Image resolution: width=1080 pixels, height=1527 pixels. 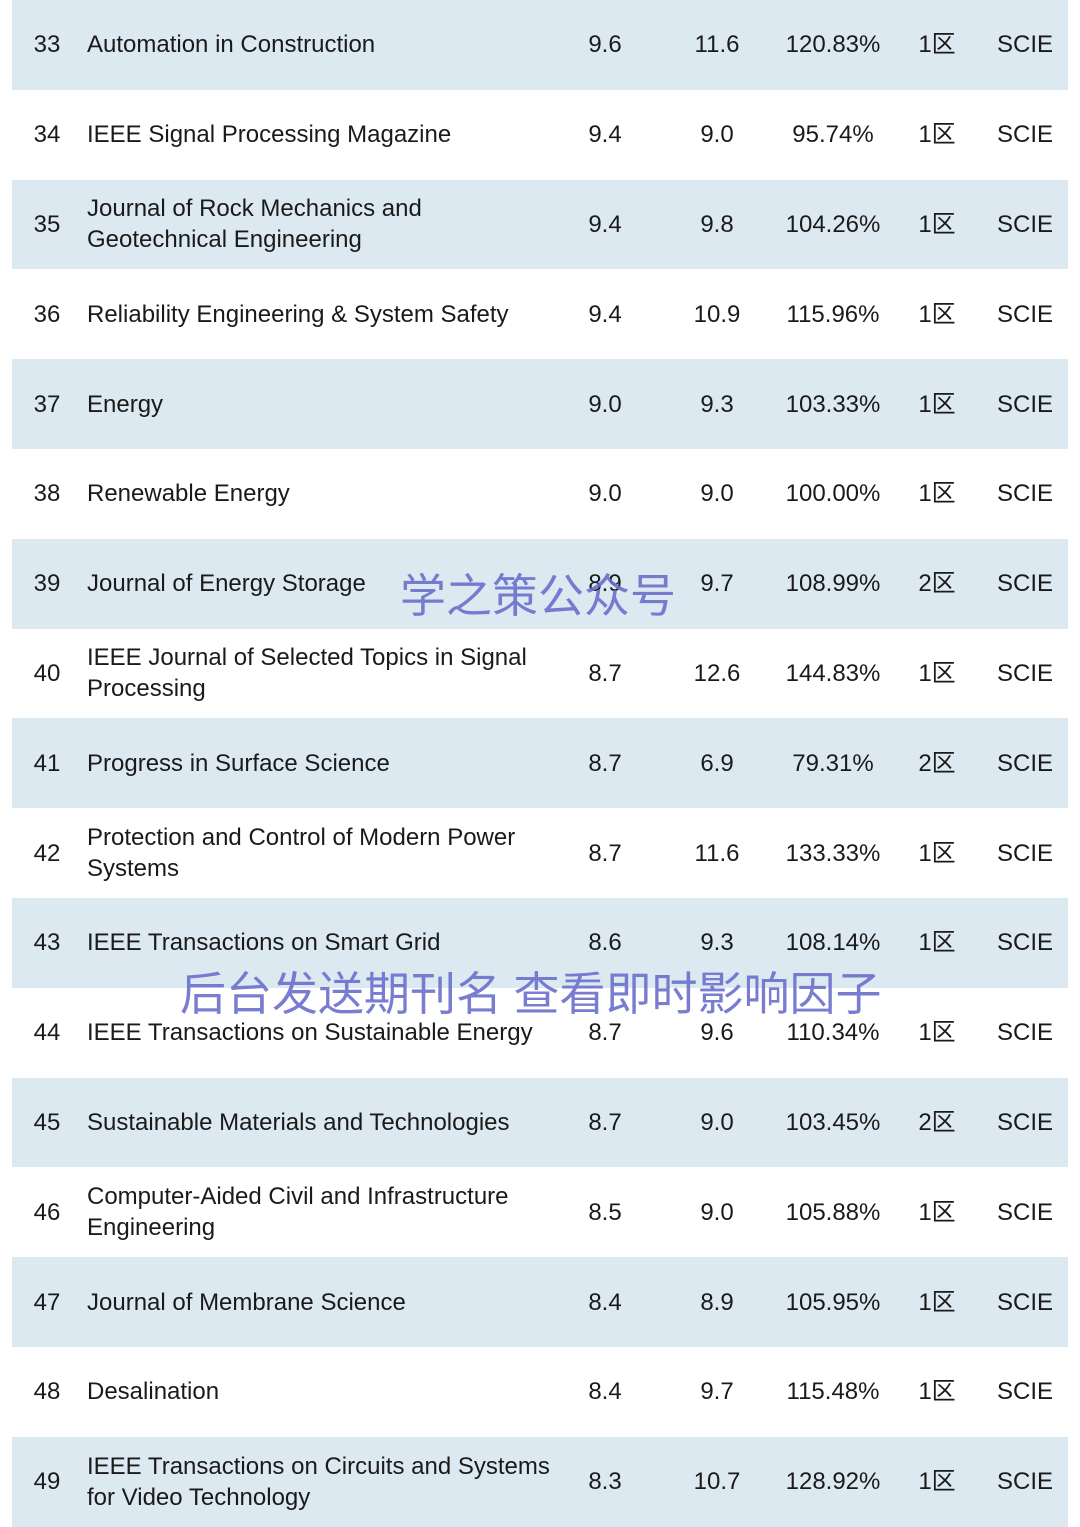 I want to click on growth-rate: 104.26%, so click(x=833, y=224).